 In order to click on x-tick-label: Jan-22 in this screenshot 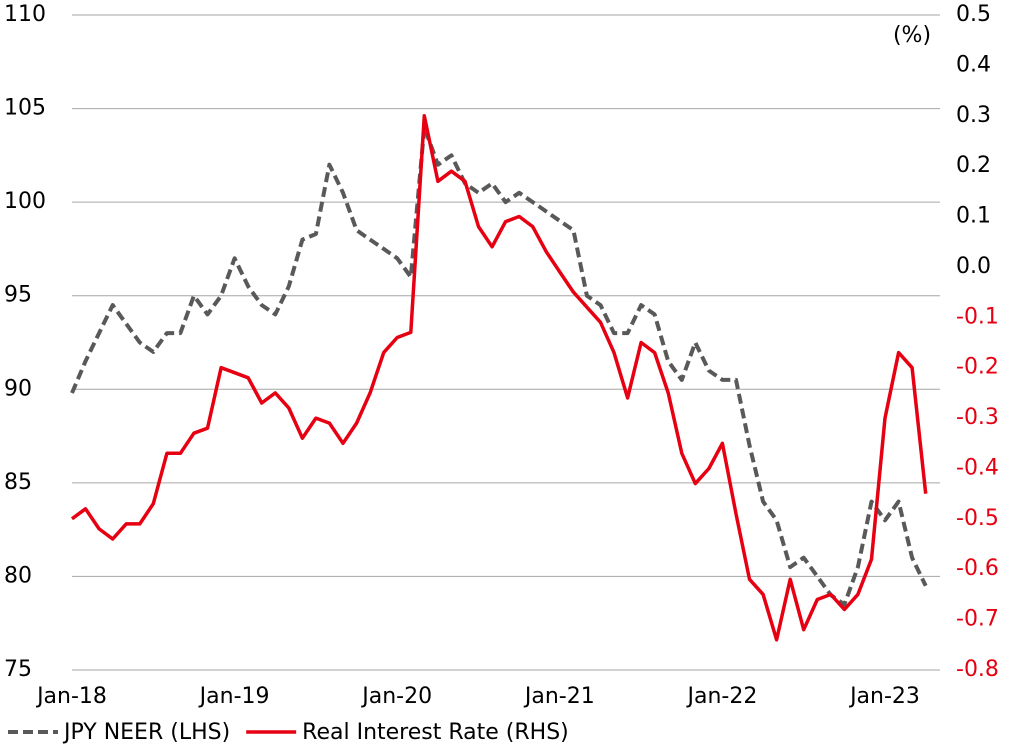, I will do `click(721, 696)`.